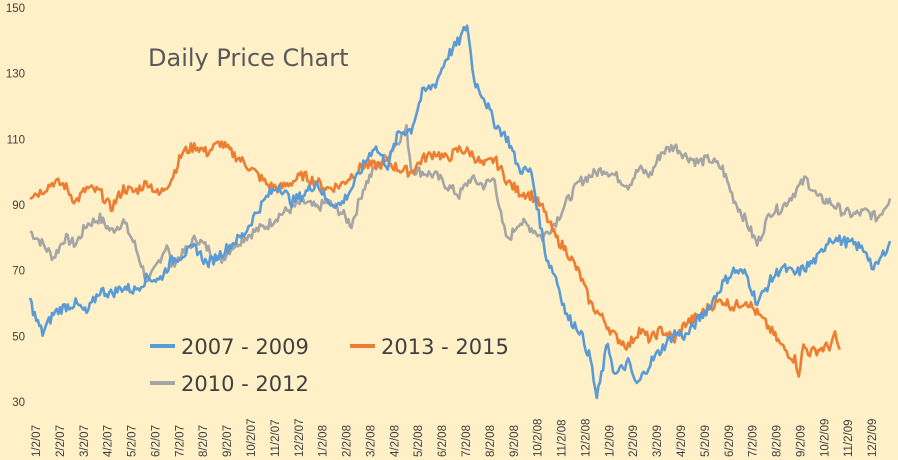  Describe the element at coordinates (491, 441) in the screenshot. I see `x-tick-label: 8/2/08` at that location.